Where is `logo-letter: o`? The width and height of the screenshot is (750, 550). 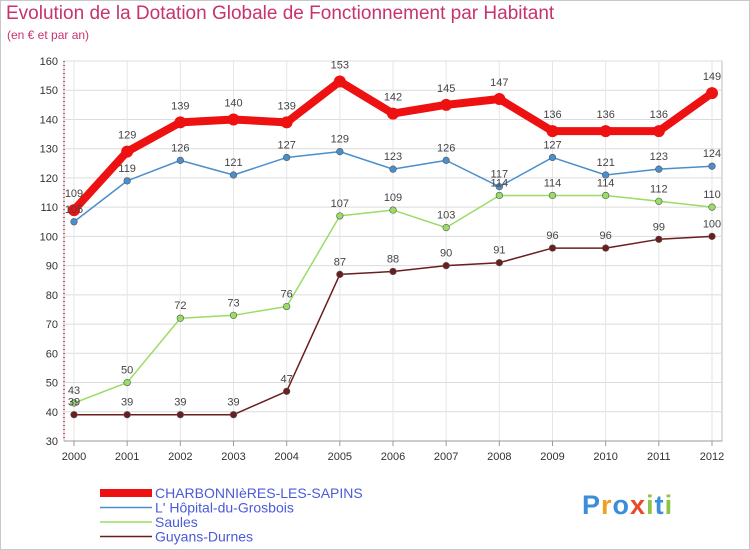 logo-letter: o is located at coordinates (621, 505).